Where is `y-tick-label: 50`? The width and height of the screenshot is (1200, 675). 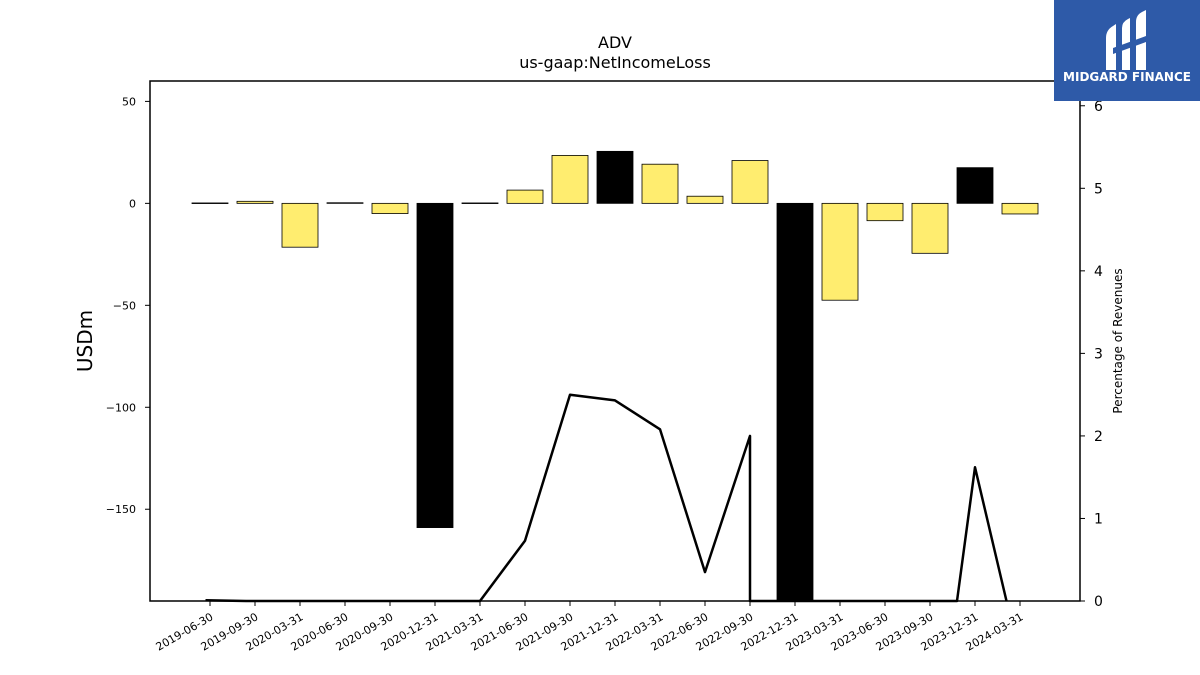 y-tick-label: 50 is located at coordinates (129, 101).